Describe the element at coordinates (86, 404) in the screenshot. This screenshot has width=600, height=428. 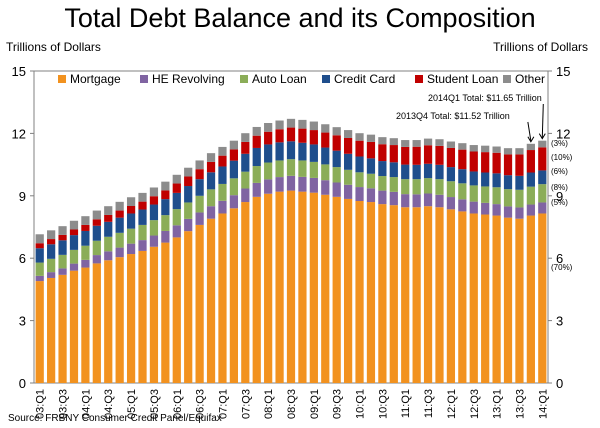
I see `x-tick-label: 04:Q1` at that location.